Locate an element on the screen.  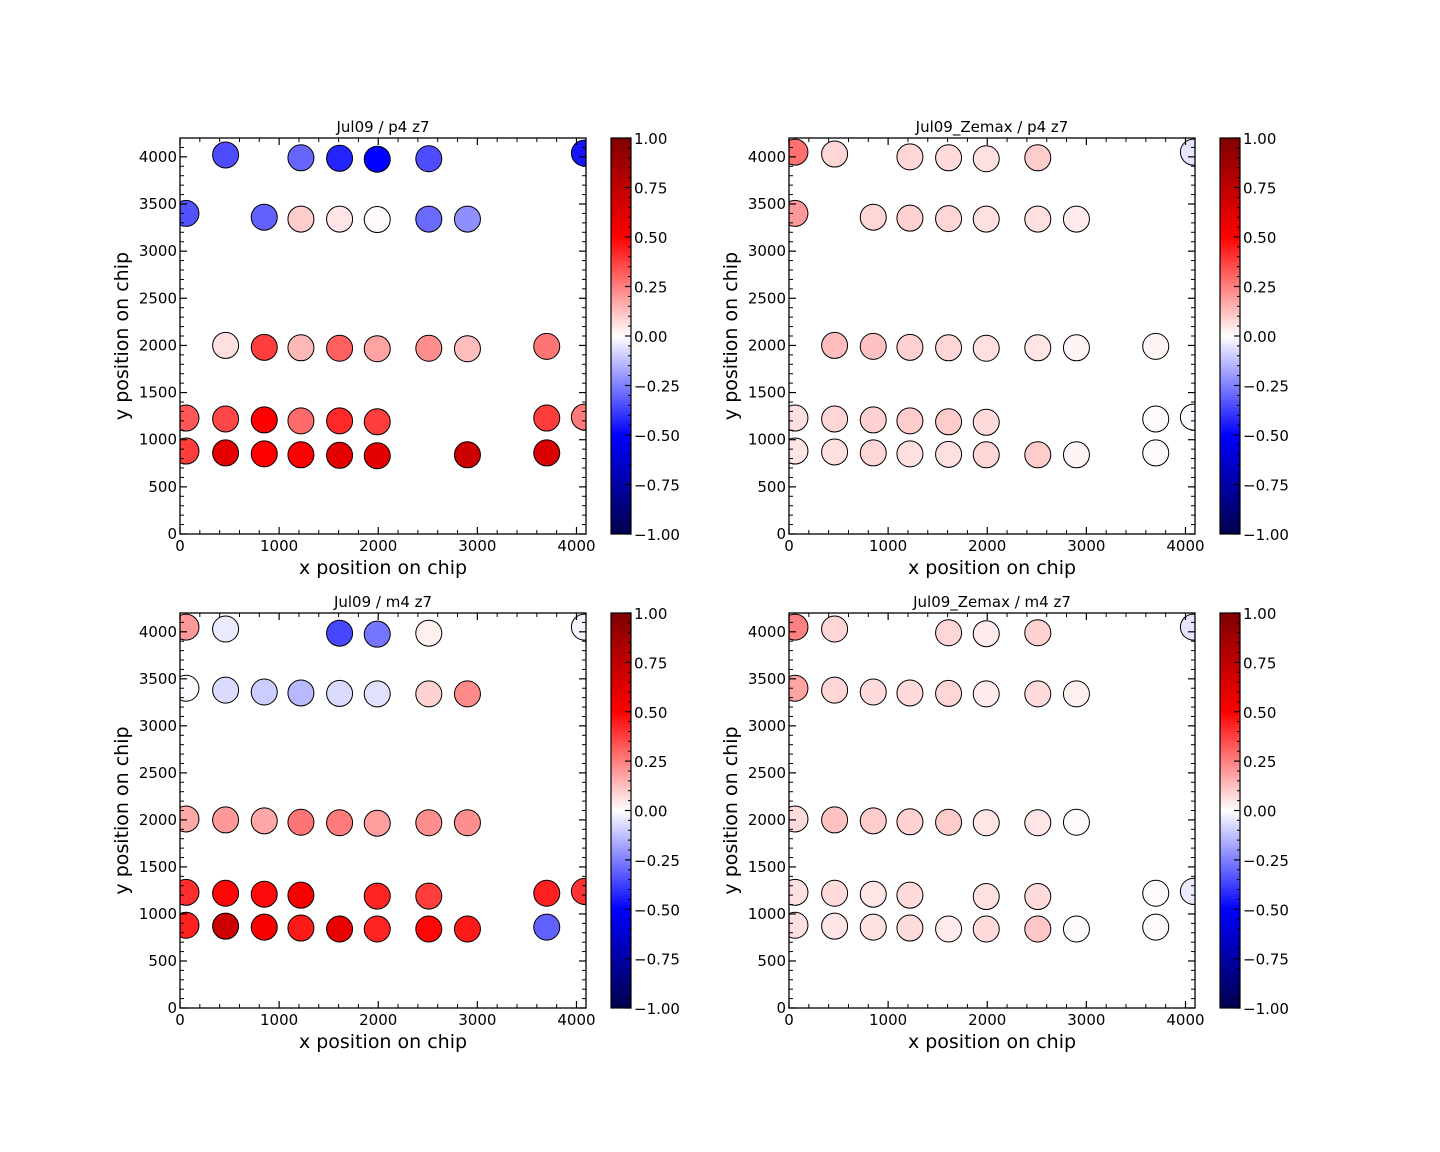
x-axis-label: x position on chip is located at coordinates (992, 1042).